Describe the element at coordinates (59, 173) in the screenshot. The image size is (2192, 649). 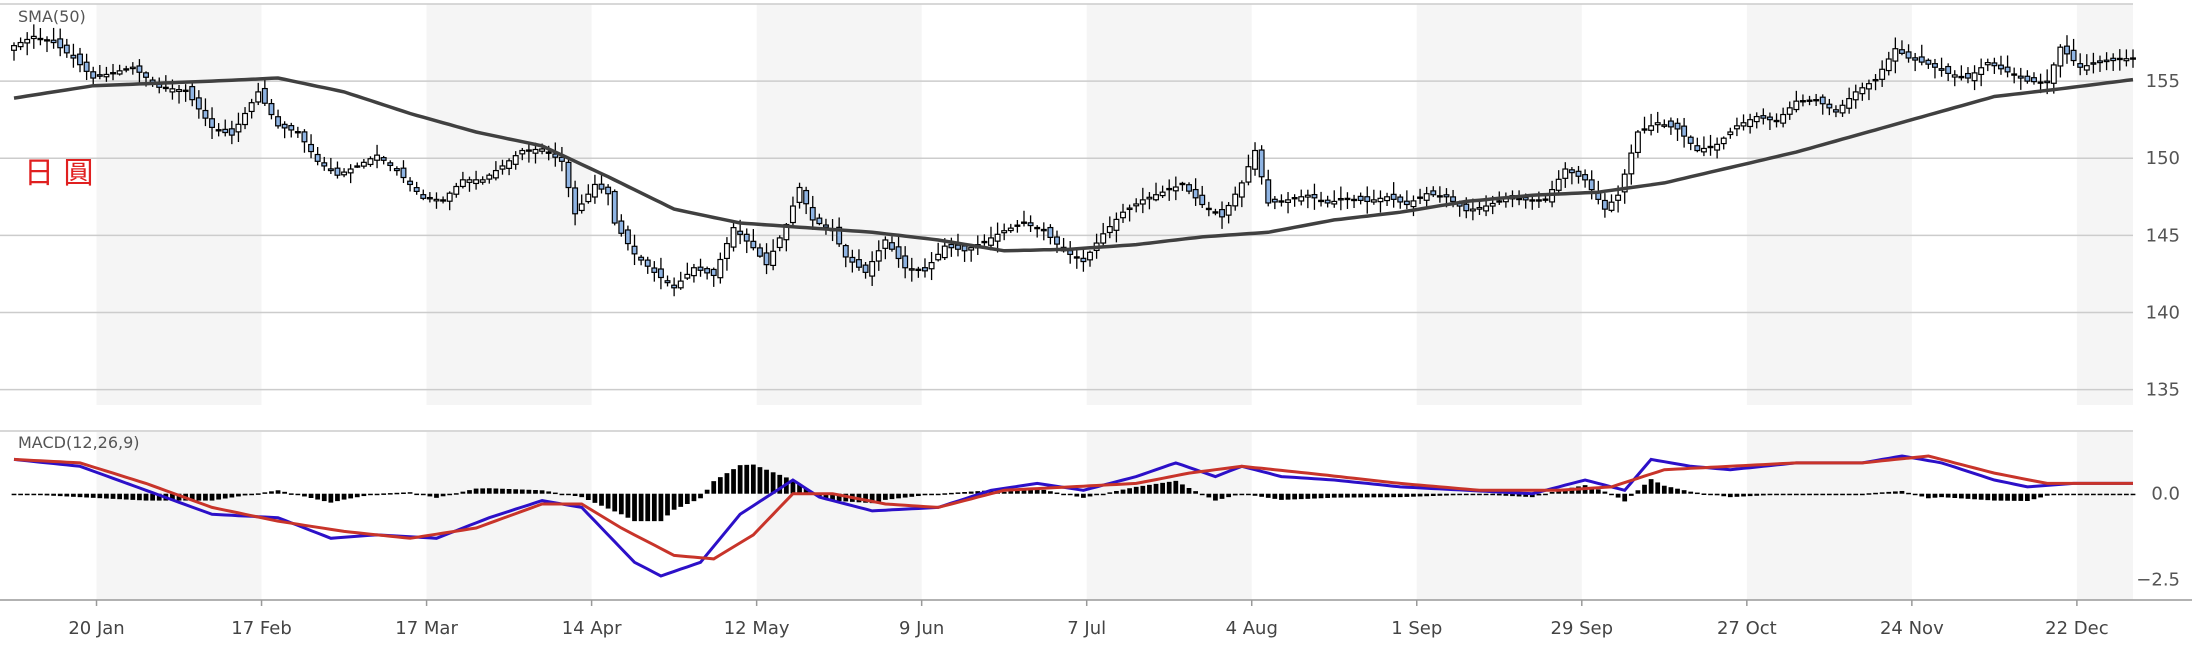
I see `currency-watermark: 日 圓` at that location.